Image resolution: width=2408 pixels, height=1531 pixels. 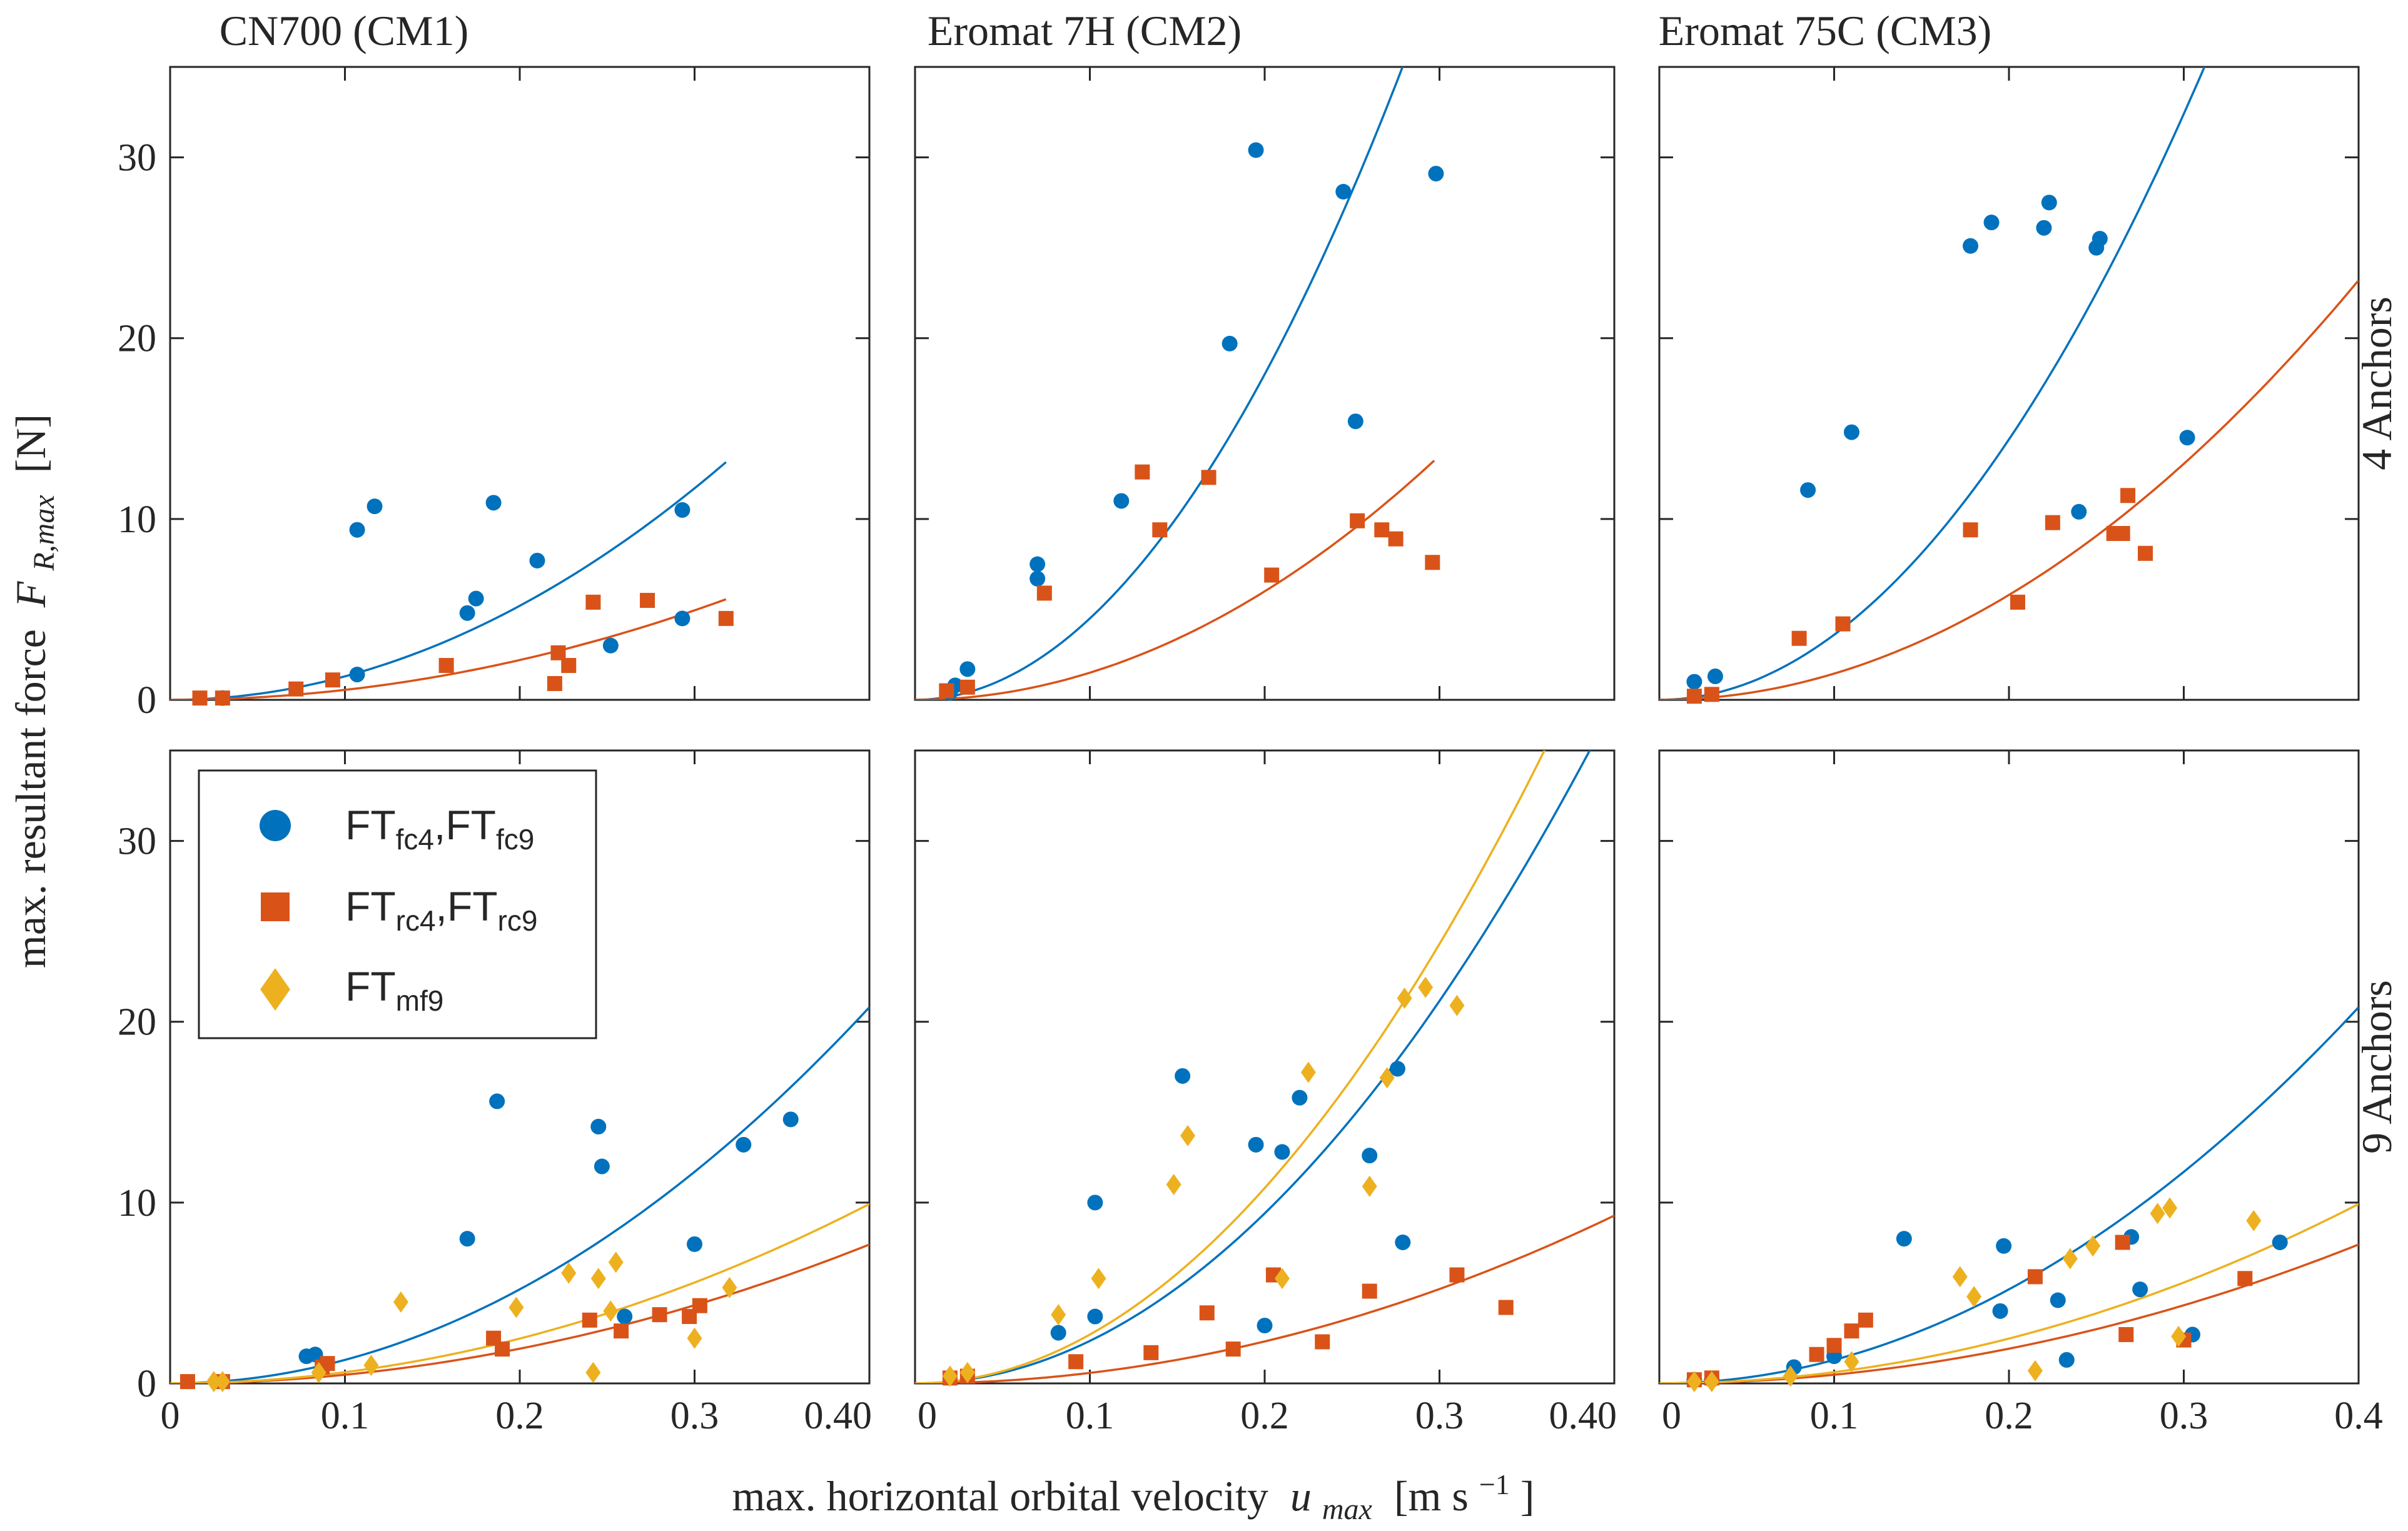 What do you see at coordinates (439, 829) in the screenshot?
I see `legend-entry-fc: FTfc4,FTfc9` at bounding box center [439, 829].